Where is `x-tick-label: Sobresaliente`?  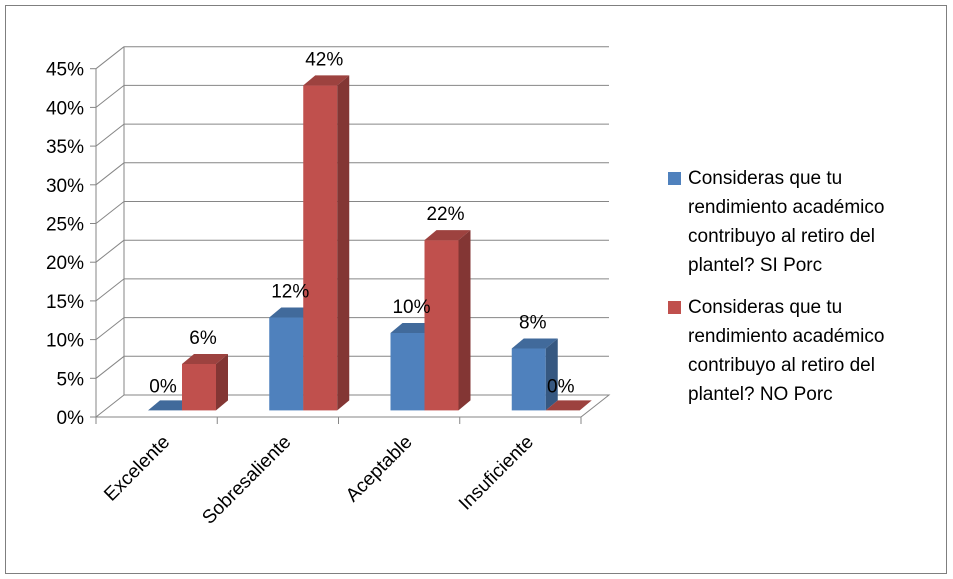
x-tick-label: Sobresaliente is located at coordinates (246, 480).